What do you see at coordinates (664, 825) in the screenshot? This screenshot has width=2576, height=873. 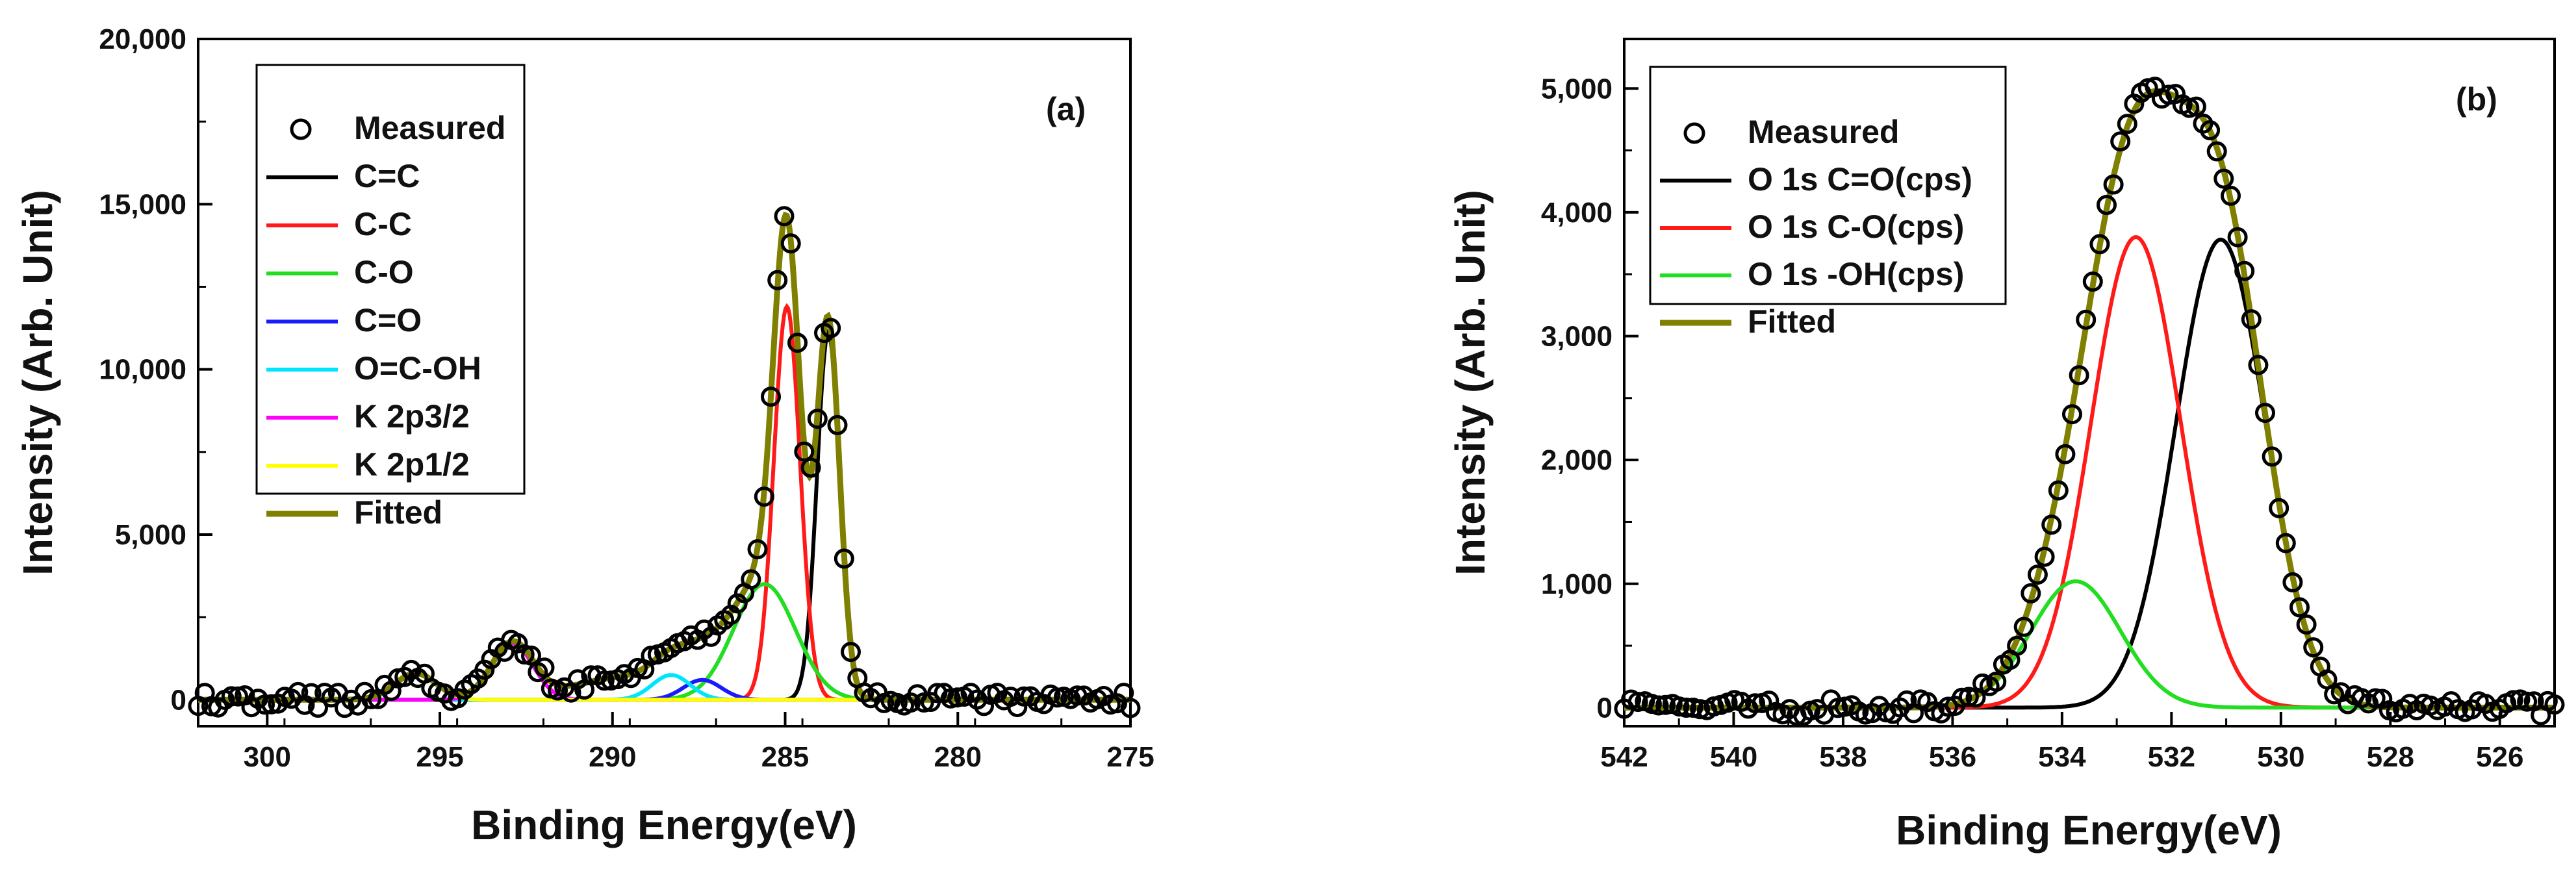 I see `panel-a-x-axis-title: Binding Energy(eV)` at bounding box center [664, 825].